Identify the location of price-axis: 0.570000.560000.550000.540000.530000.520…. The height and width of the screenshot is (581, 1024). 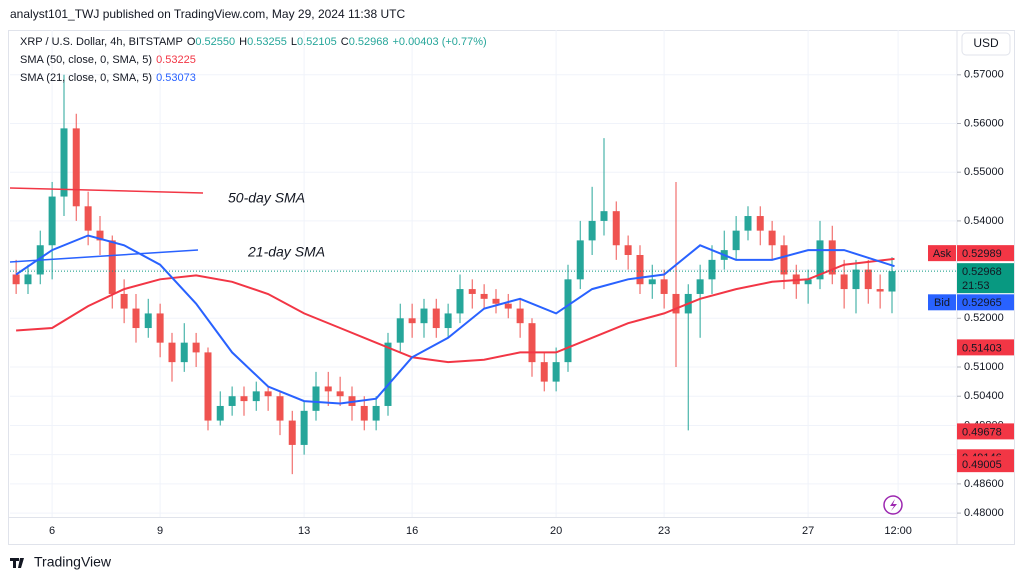
(971, 294).